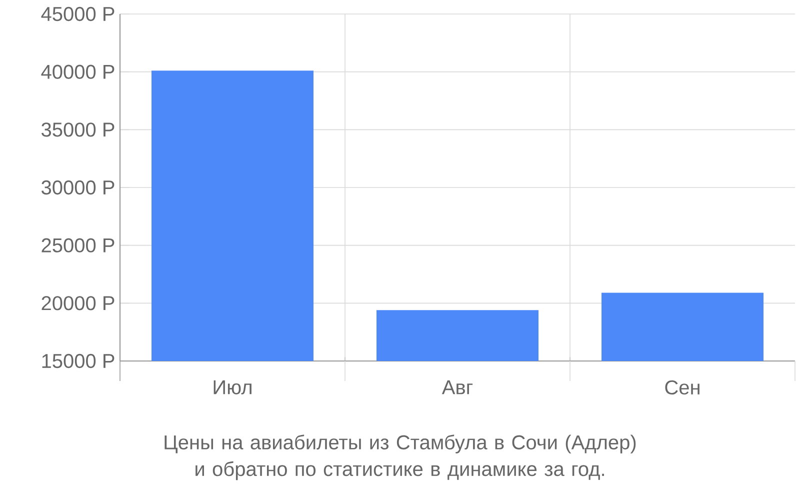  Describe the element at coordinates (233, 387) in the screenshot. I see `x-tick-label: Июл` at that location.